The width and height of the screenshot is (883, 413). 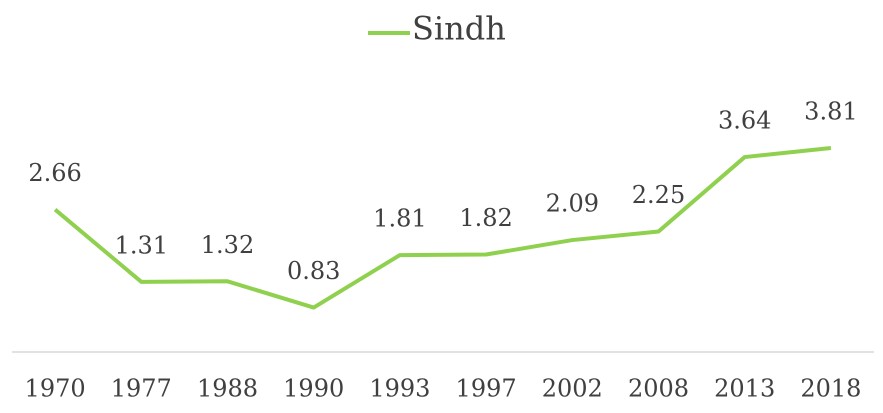 What do you see at coordinates (572, 389) in the screenshot?
I see `x-tick-label: 2002` at bounding box center [572, 389].